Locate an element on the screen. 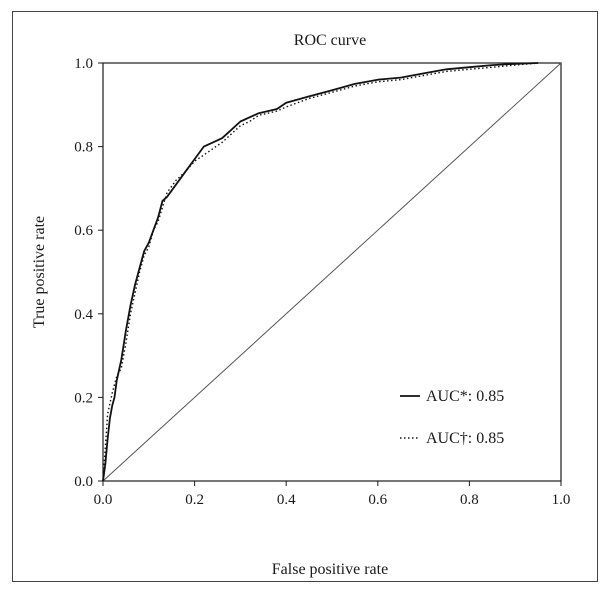 This screenshot has width=613, height=595. y-axis-title: True positive rate is located at coordinates (39, 272).